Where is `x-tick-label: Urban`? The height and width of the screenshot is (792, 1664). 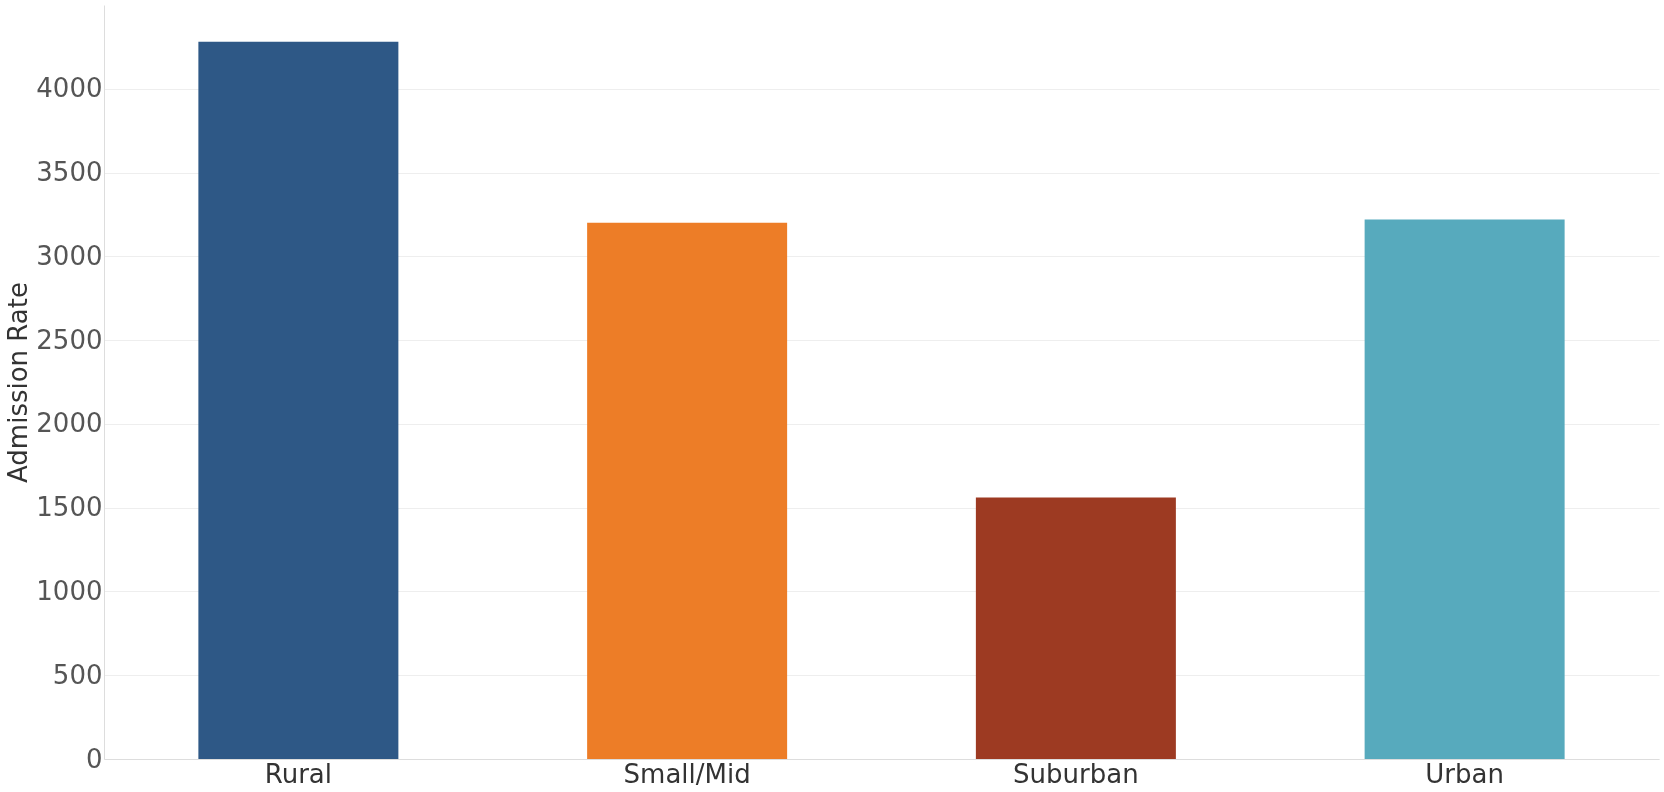 x-tick-label: Urban is located at coordinates (1464, 773).